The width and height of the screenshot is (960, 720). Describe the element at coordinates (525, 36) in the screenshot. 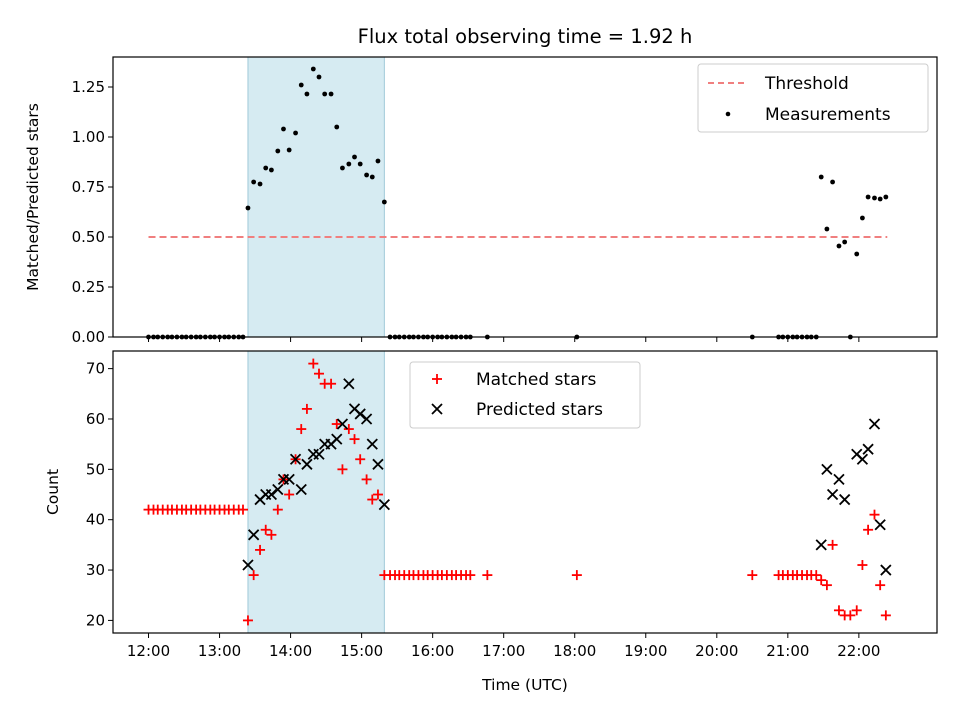

I see `chart-title: Flux total observing time = 1.92 h` at that location.